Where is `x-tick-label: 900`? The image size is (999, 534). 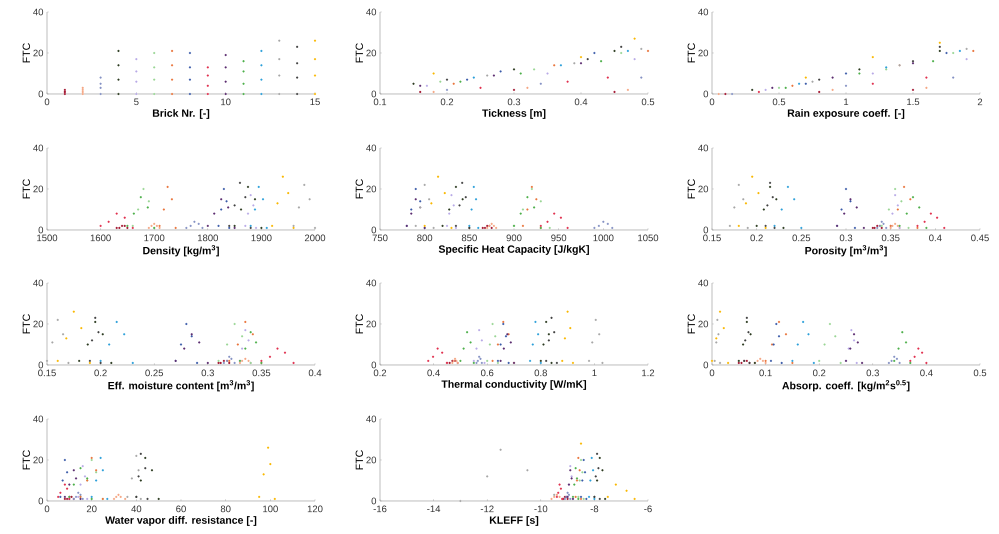 x-tick-label: 900 is located at coordinates (514, 238).